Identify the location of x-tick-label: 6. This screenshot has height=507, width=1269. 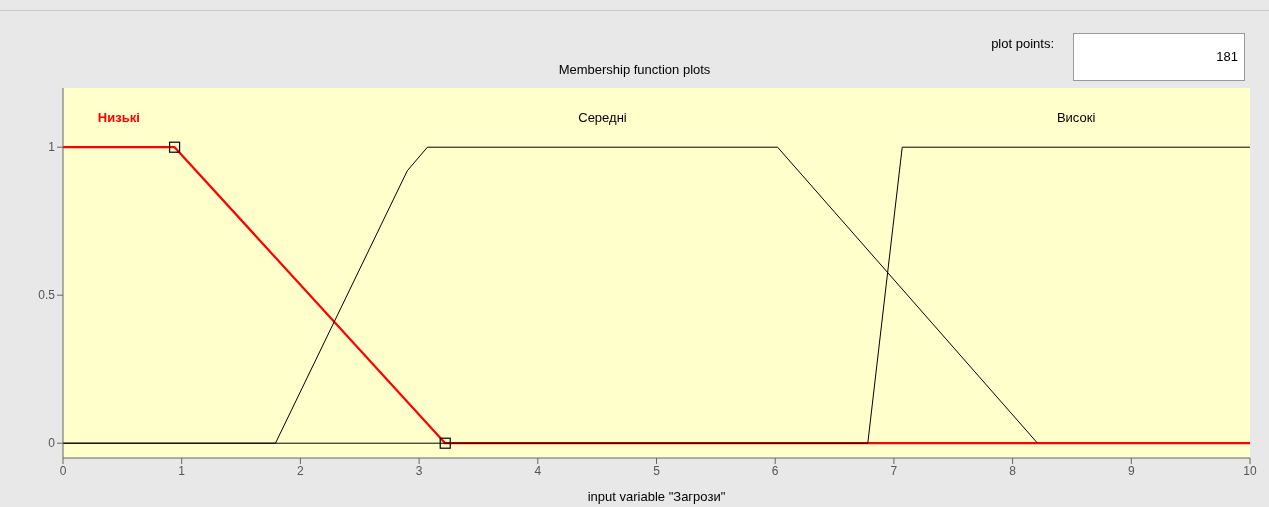
(775, 470).